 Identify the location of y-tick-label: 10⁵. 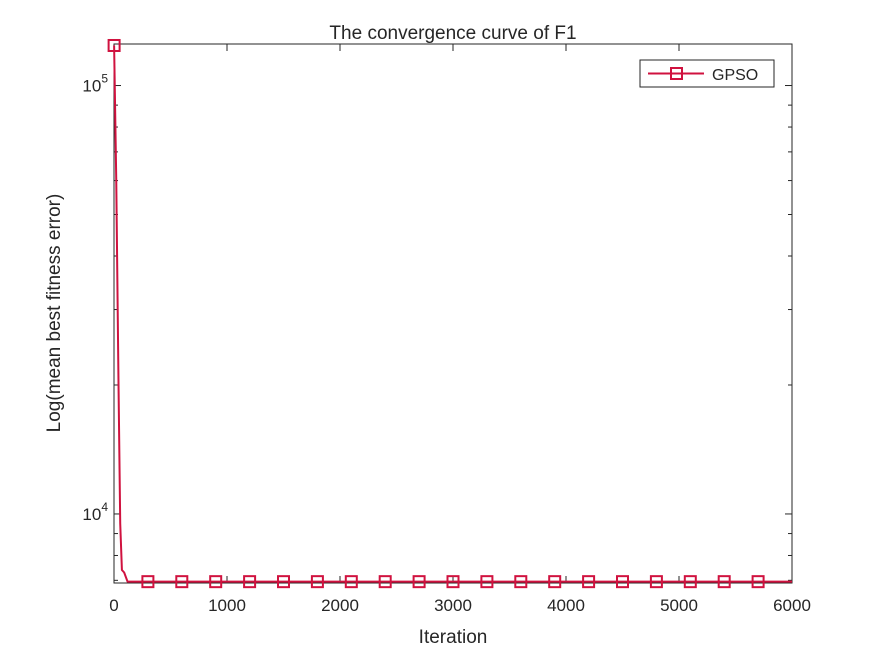
(95, 84).